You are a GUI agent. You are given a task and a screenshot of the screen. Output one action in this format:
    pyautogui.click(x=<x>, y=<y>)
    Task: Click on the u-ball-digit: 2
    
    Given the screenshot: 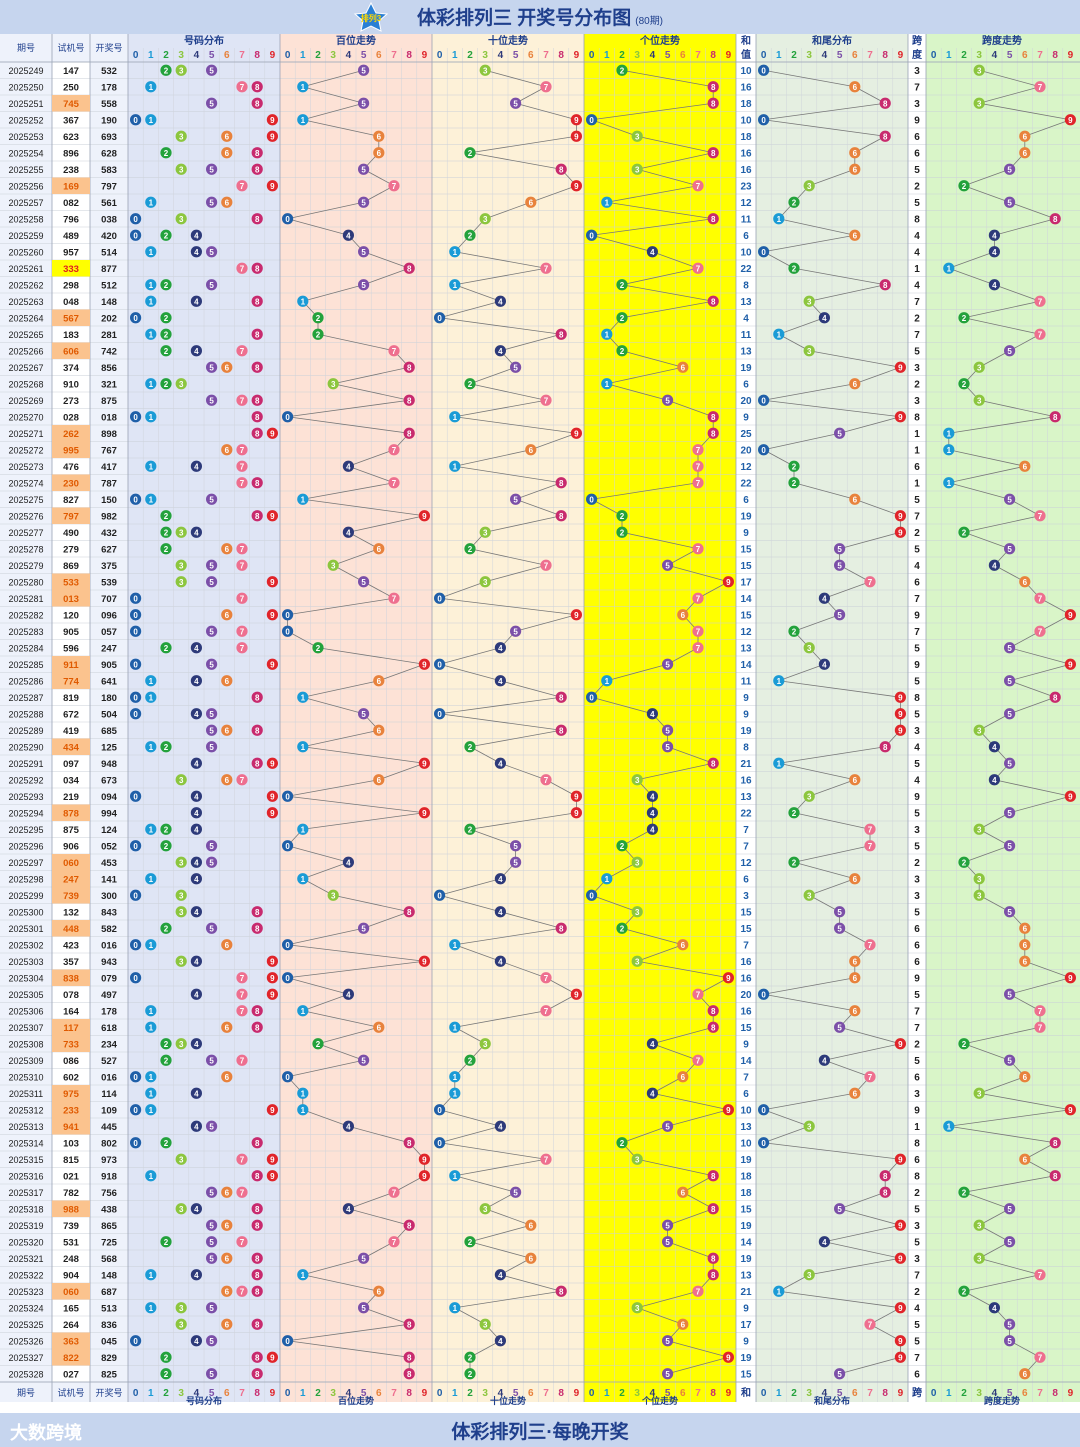 What is the action you would take?
    pyautogui.click(x=622, y=70)
    